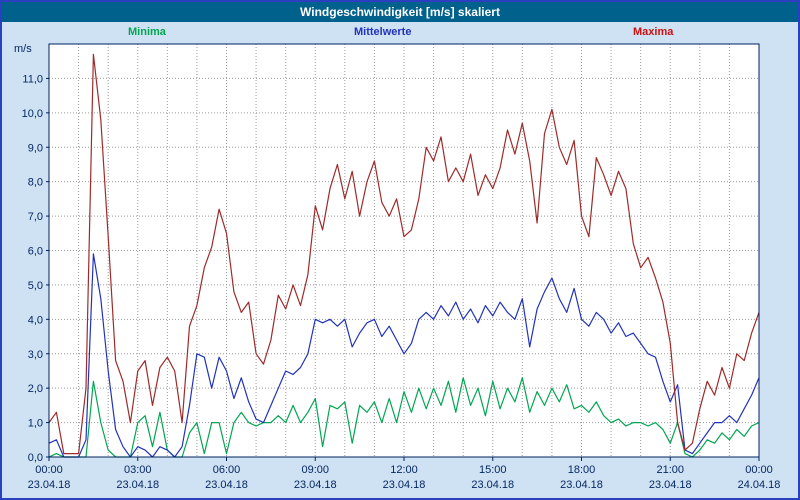 Image resolution: width=800 pixels, height=500 pixels. Describe the element at coordinates (493, 470) in the screenshot. I see `x-tick-time: 15:00` at that location.